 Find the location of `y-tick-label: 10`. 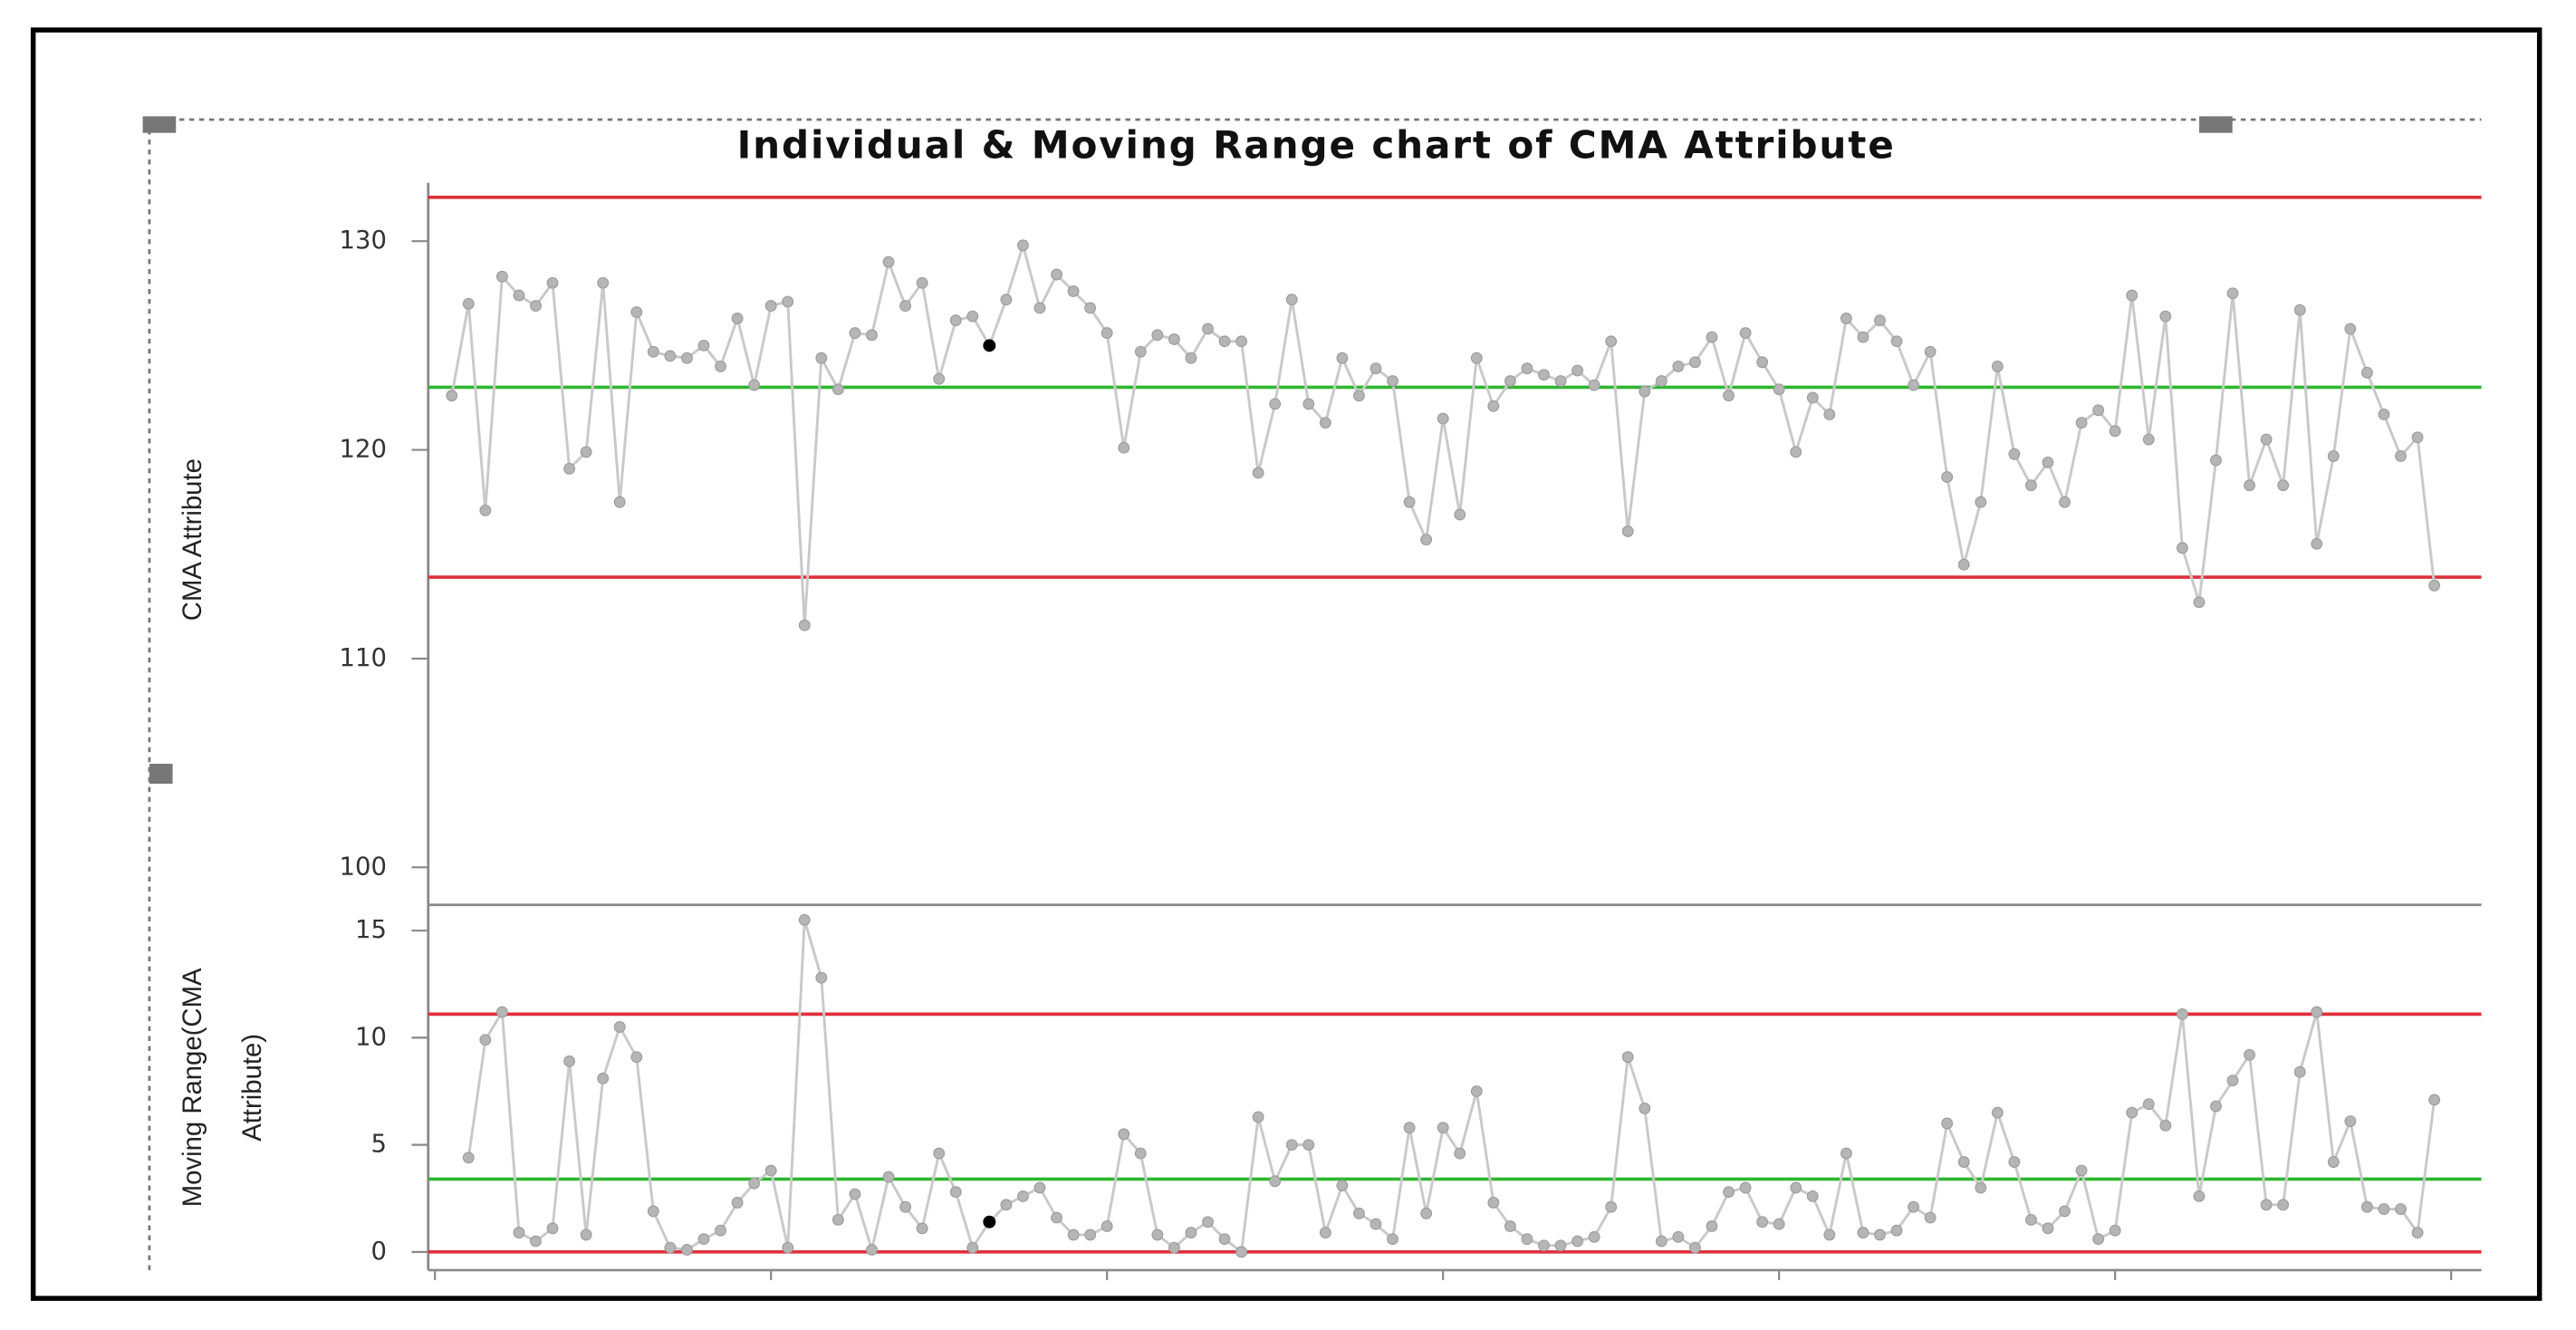

y-tick-label: 10 is located at coordinates (371, 1036).